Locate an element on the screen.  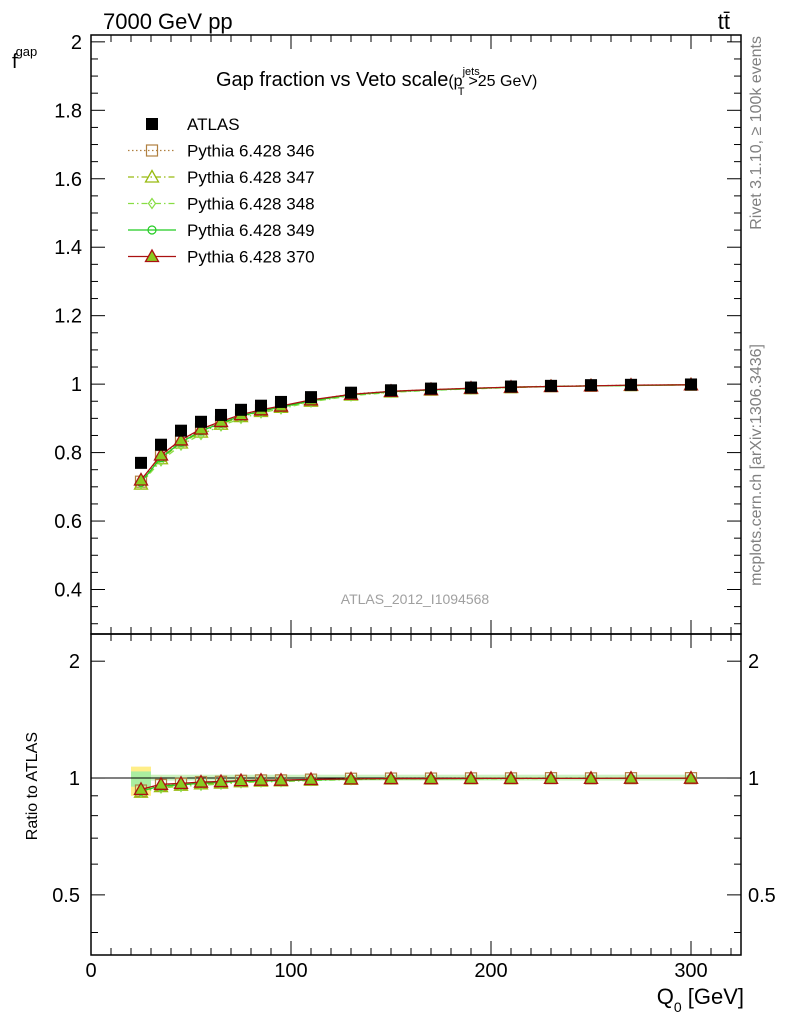
process-label: tt̄ is located at coordinates (724, 21).